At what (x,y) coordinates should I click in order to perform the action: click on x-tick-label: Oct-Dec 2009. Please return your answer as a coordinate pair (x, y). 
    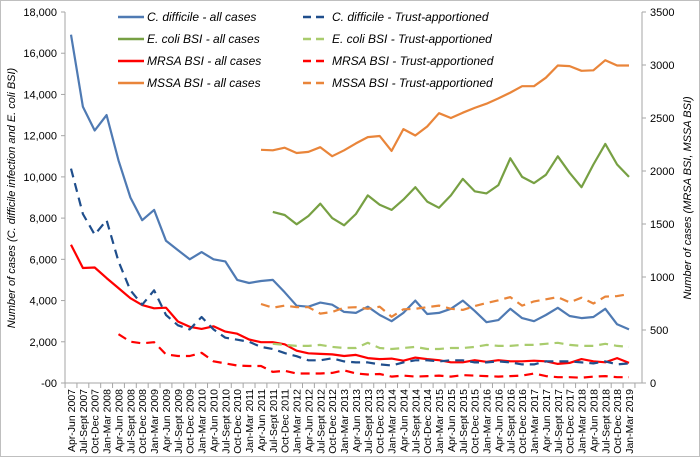
    Looking at the image, I should click on (191, 421).